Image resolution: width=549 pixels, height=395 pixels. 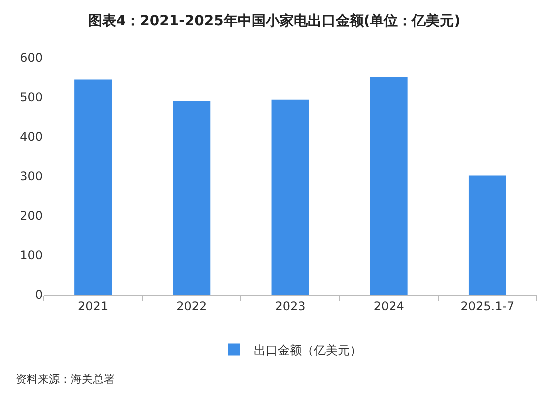 What do you see at coordinates (31, 97) in the screenshot?
I see `y-tick-label: 500` at bounding box center [31, 97].